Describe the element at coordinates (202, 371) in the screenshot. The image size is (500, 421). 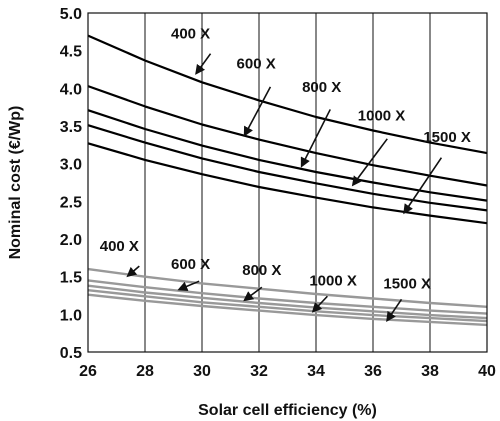
I see `x-tick-label: 30` at that location.